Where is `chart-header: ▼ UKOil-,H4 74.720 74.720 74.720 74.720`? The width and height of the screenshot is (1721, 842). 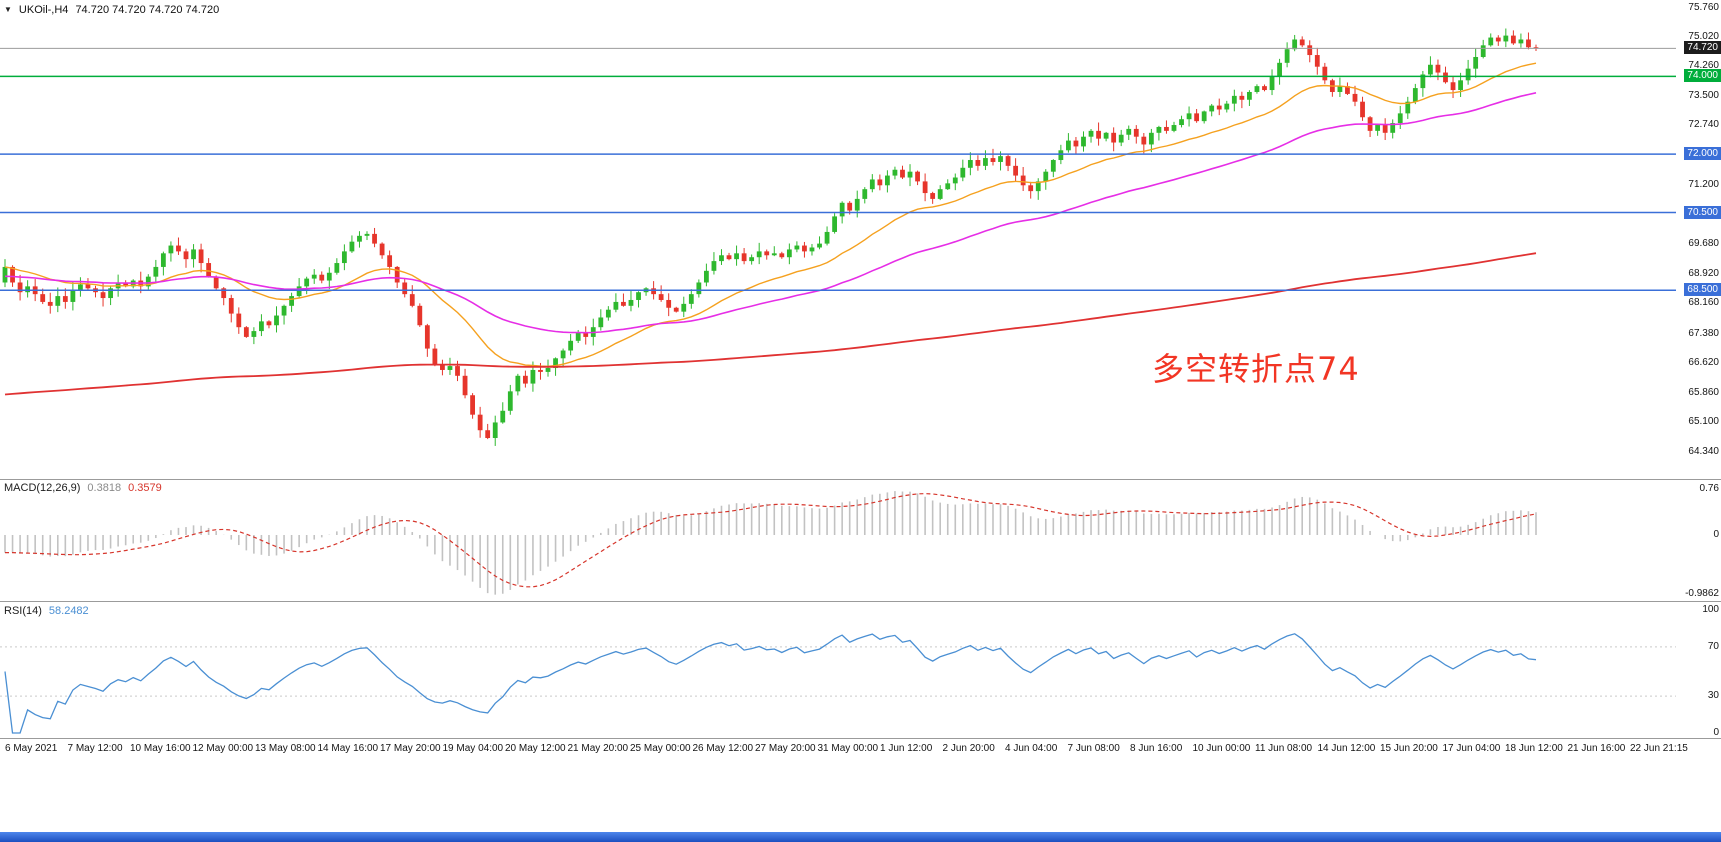 chart-header: ▼ UKOil-,H4 74.720 74.720 74.720 74.720 is located at coordinates (111, 9).